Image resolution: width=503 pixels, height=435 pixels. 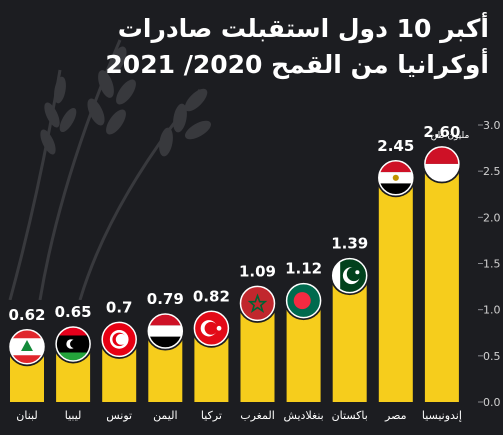 I want to click on category-label: بنغلاديش, so click(x=303, y=415).